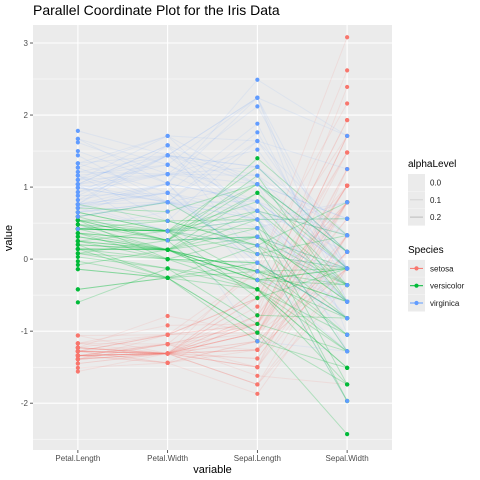 The width and height of the screenshot is (480, 480). Describe the element at coordinates (167, 458) in the screenshot. I see `x-tick-label: Petal.Width` at that location.